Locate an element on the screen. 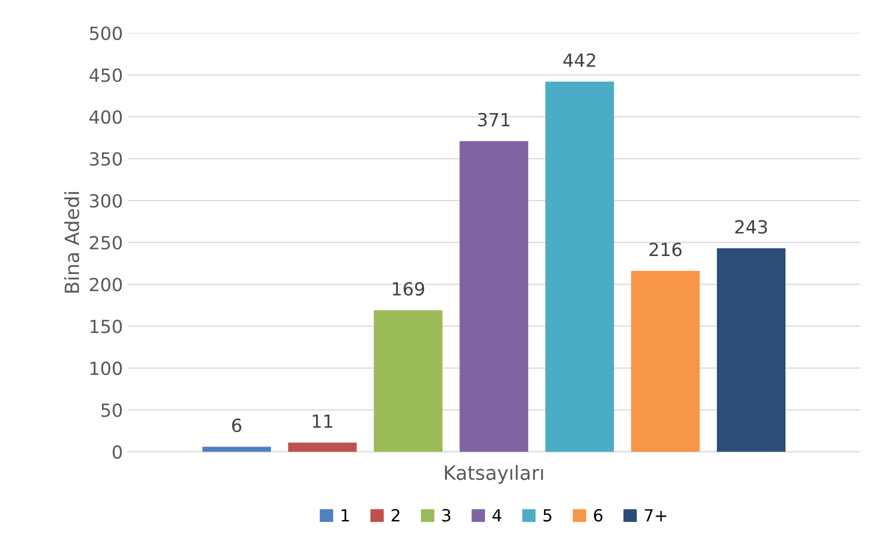 Image resolution: width=882 pixels, height=551 pixels. y-tick-label: 50 is located at coordinates (111, 410).